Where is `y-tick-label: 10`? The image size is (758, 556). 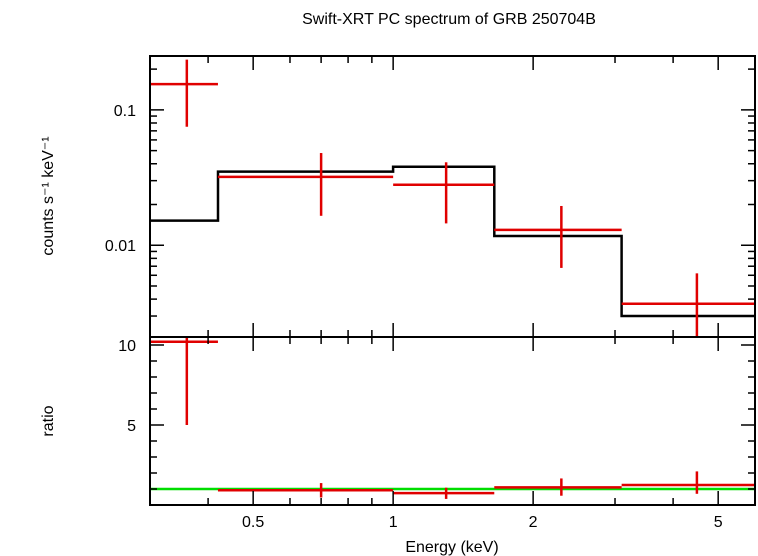
y-tick-label: 10 is located at coordinates (127, 346).